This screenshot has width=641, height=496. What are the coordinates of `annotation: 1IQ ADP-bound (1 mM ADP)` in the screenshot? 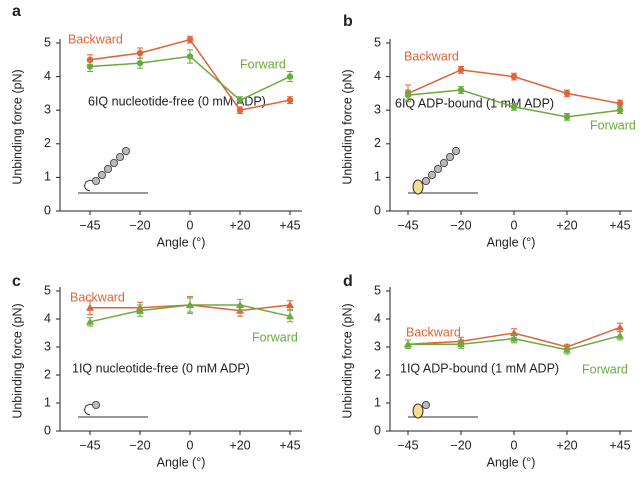 It's located at (479, 368).